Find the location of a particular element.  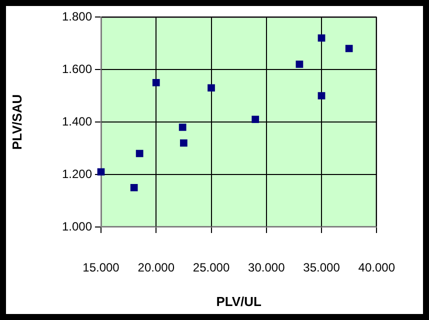

y-tick-label: 1.400 is located at coordinates (77, 121).